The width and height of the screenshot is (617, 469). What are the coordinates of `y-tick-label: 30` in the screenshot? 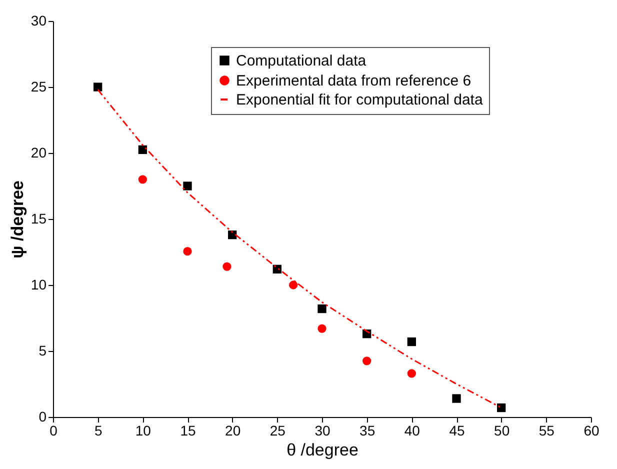 It's located at (38, 20).